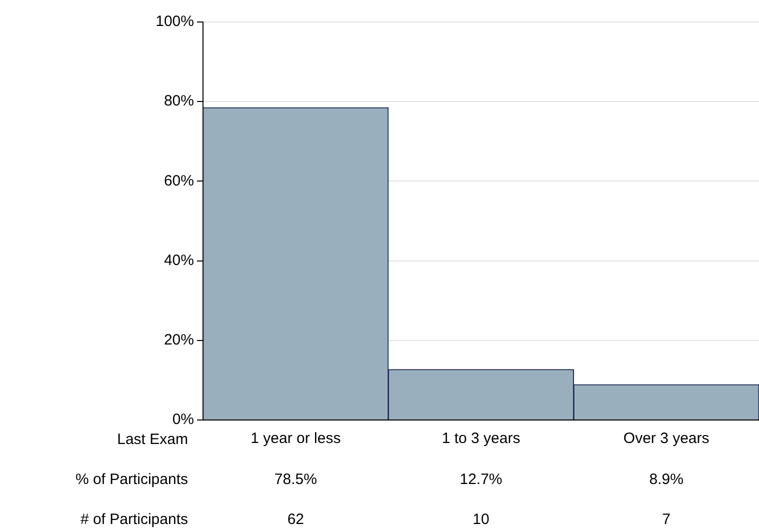 This screenshot has width=759, height=531. Describe the element at coordinates (666, 479) in the screenshot. I see `data-label: 8.9%` at that location.